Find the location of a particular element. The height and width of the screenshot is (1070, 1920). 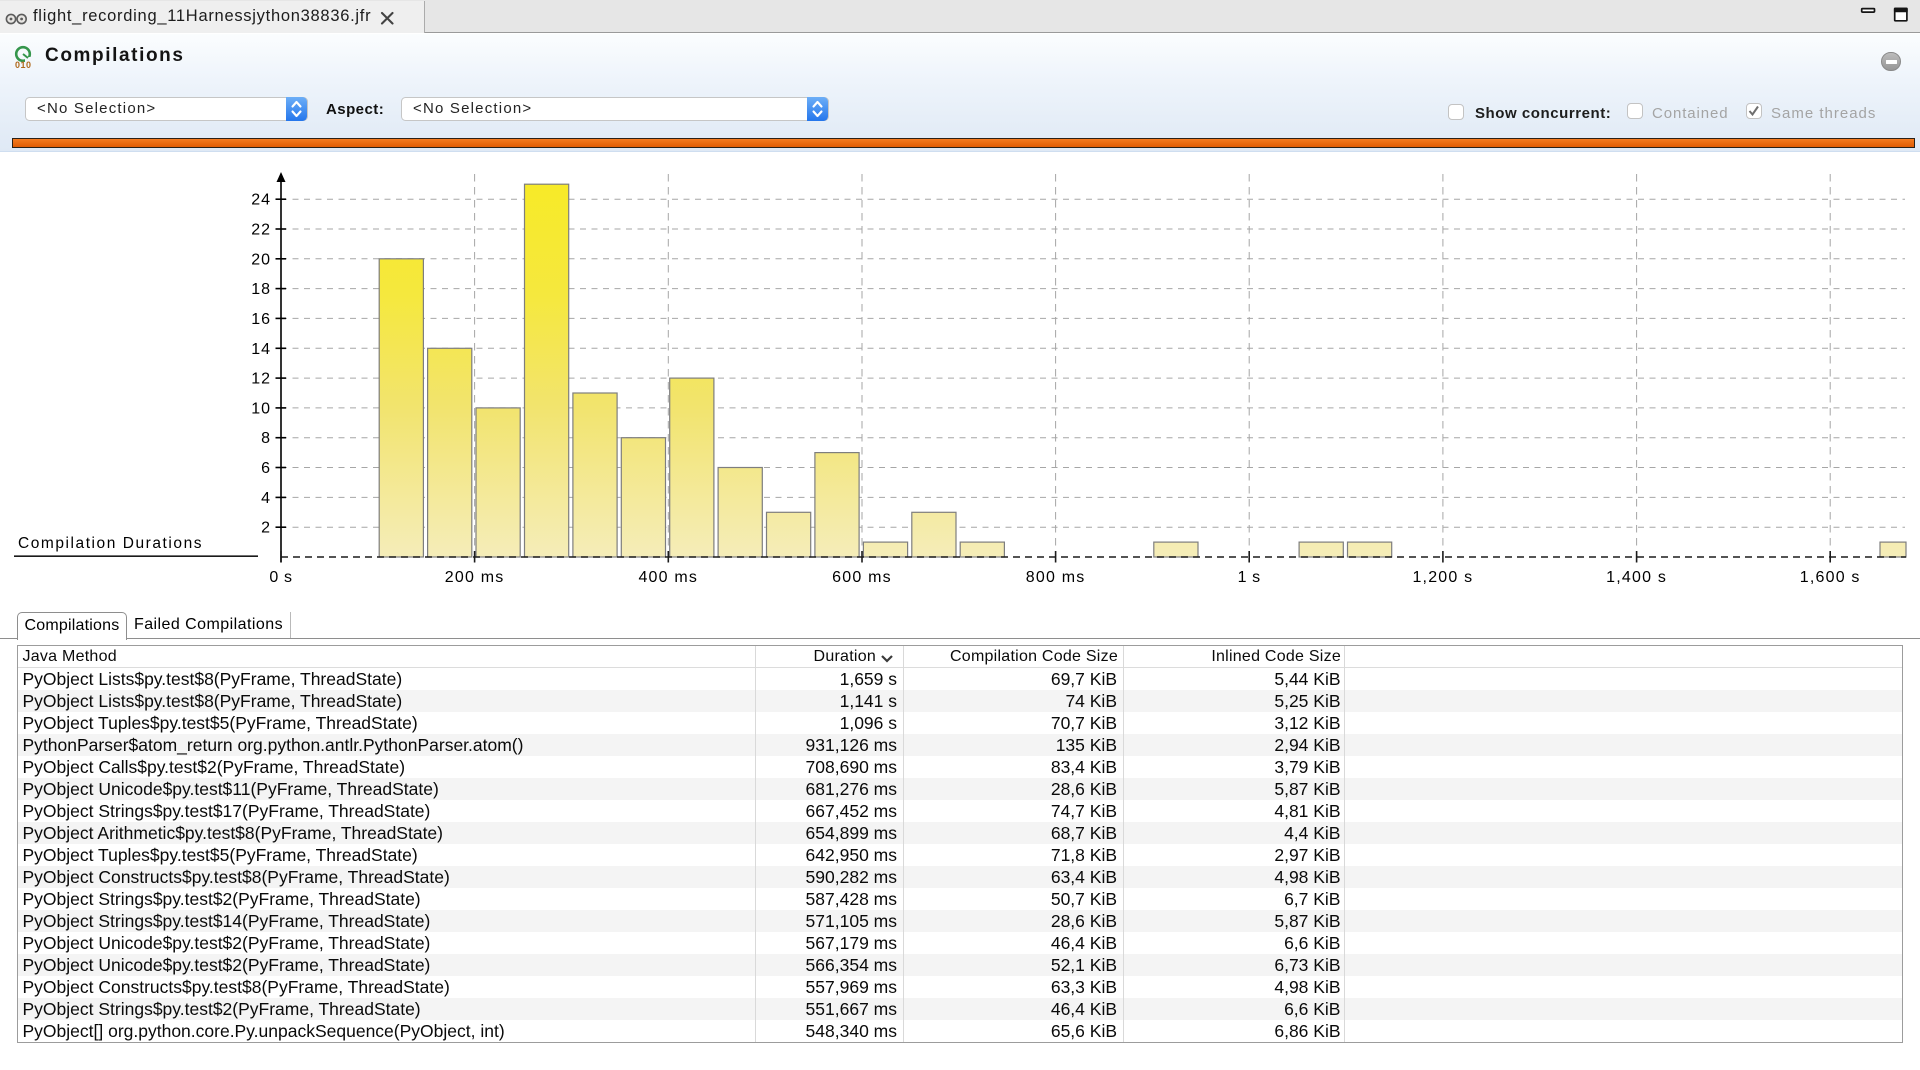

svg-text: 1,400 s is located at coordinates (1636, 577).